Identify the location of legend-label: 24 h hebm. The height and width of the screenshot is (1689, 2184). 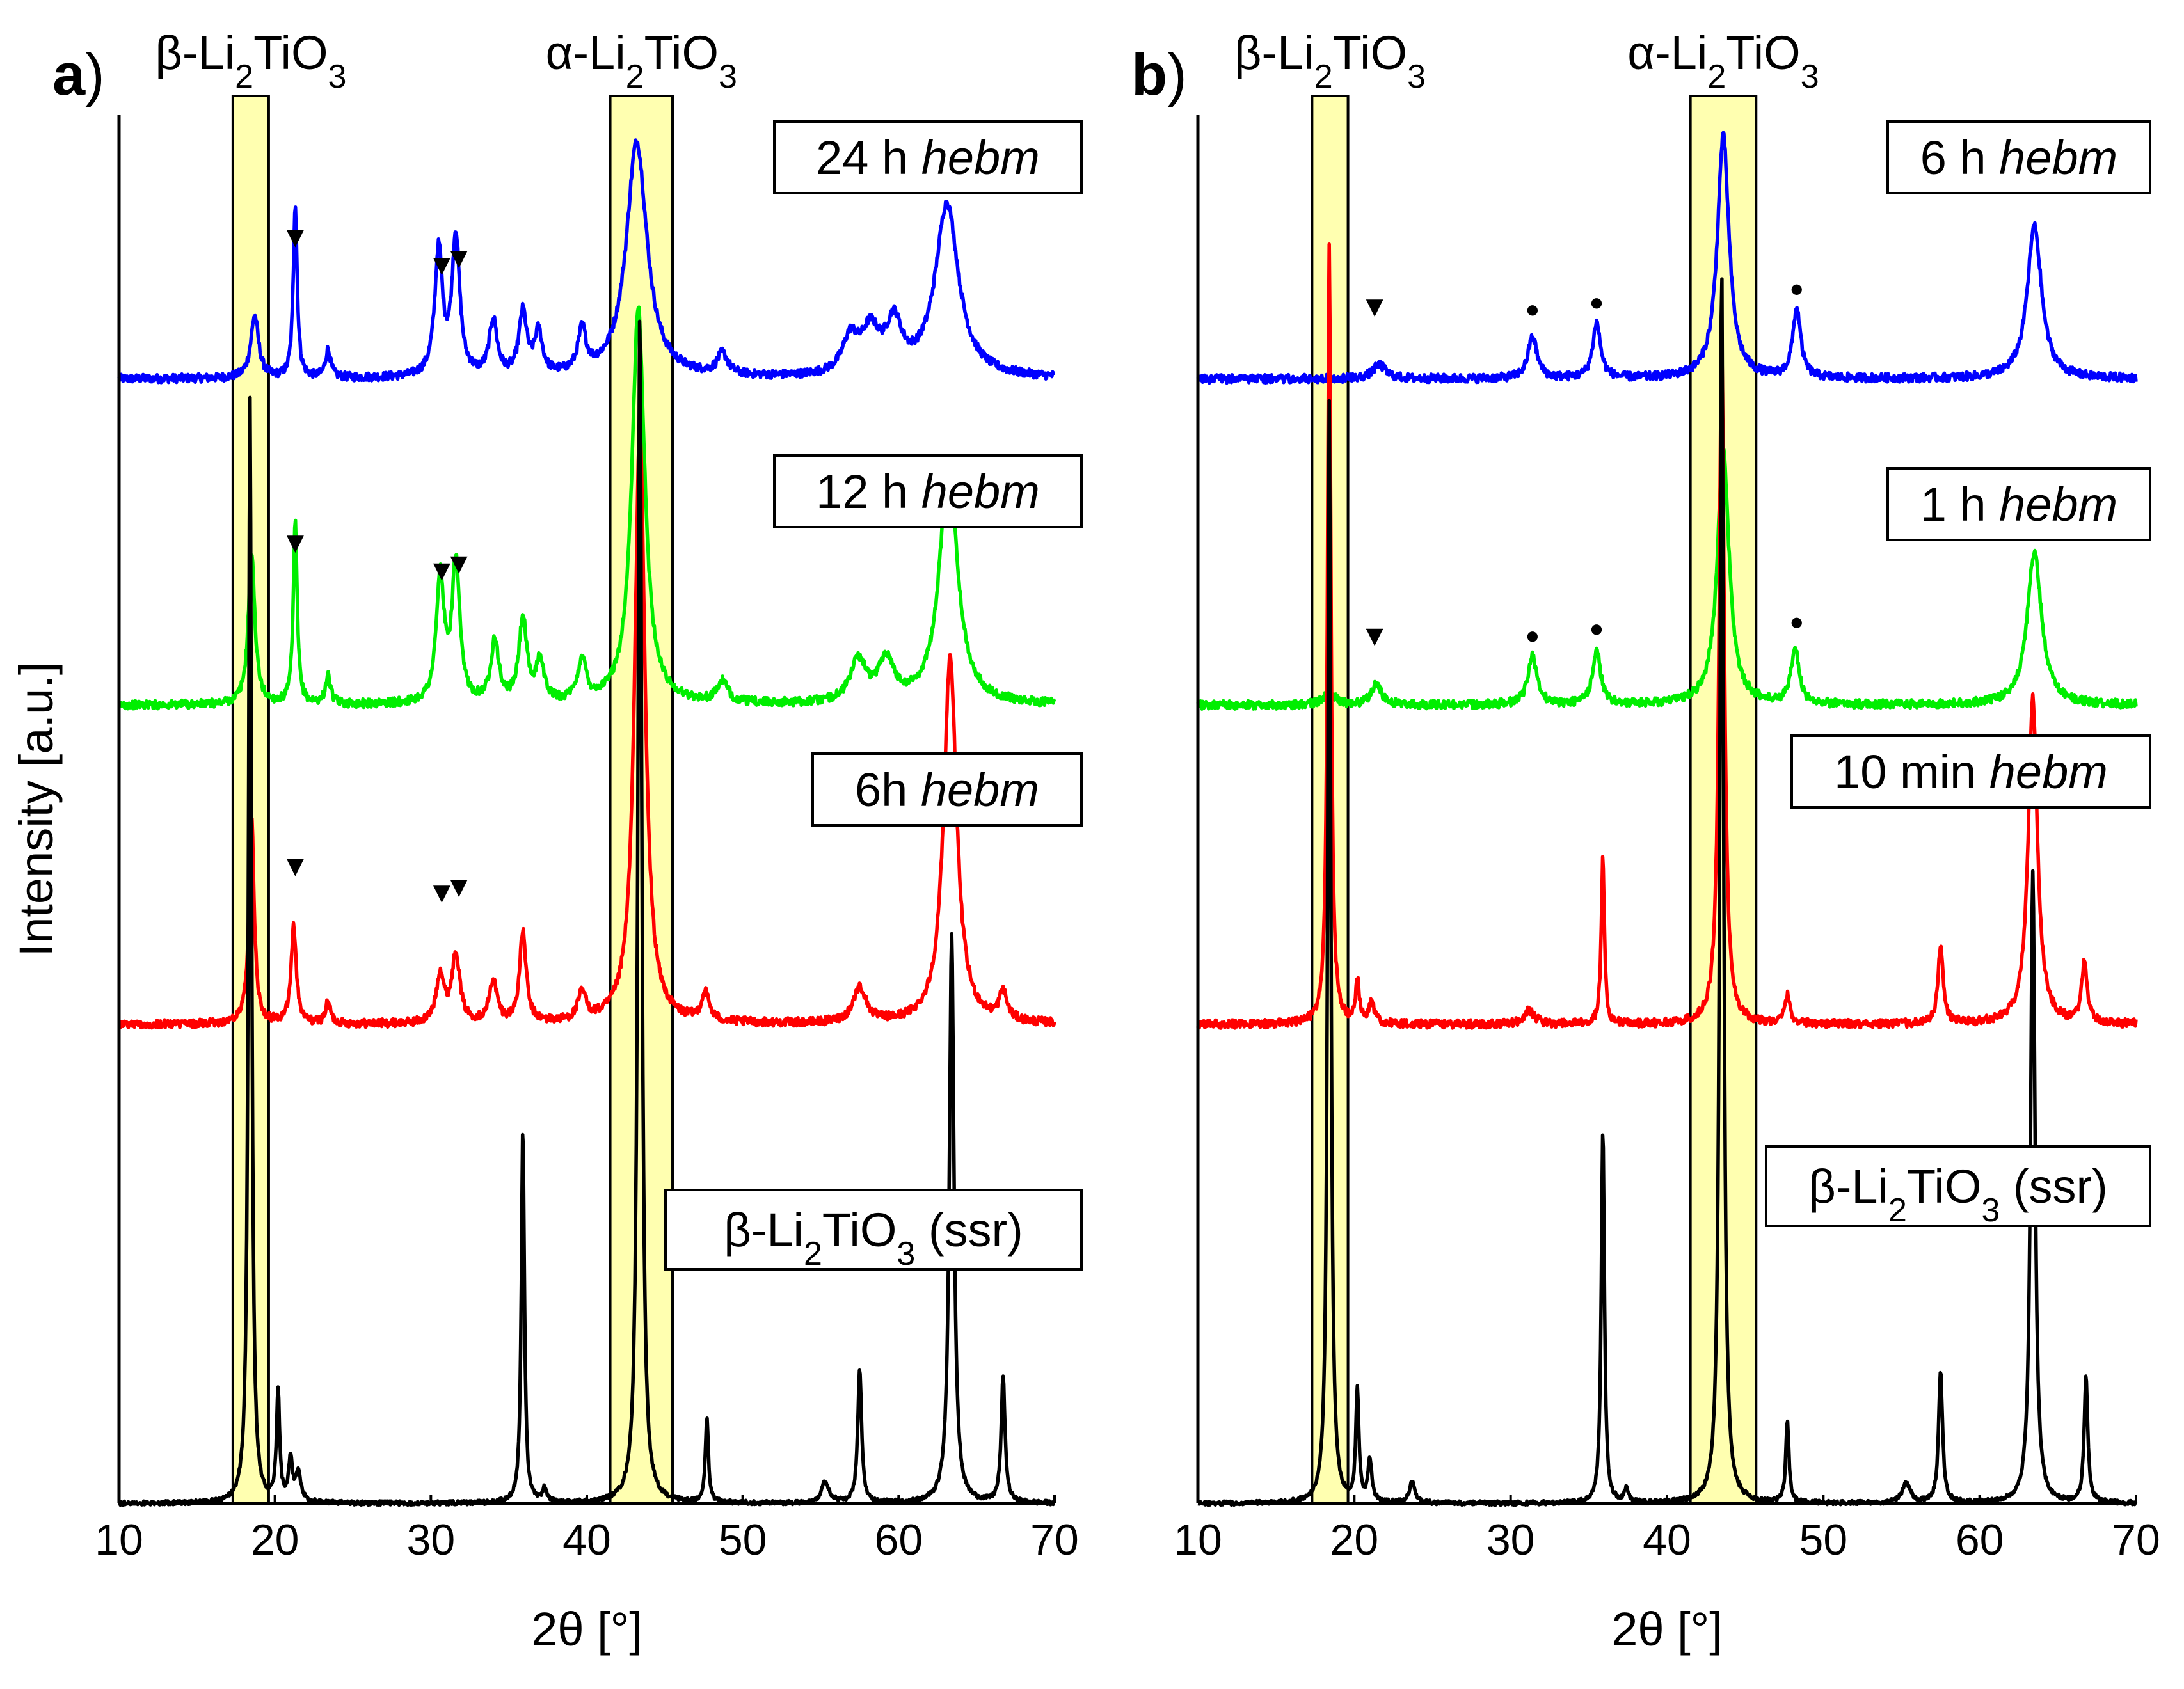
(928, 157).